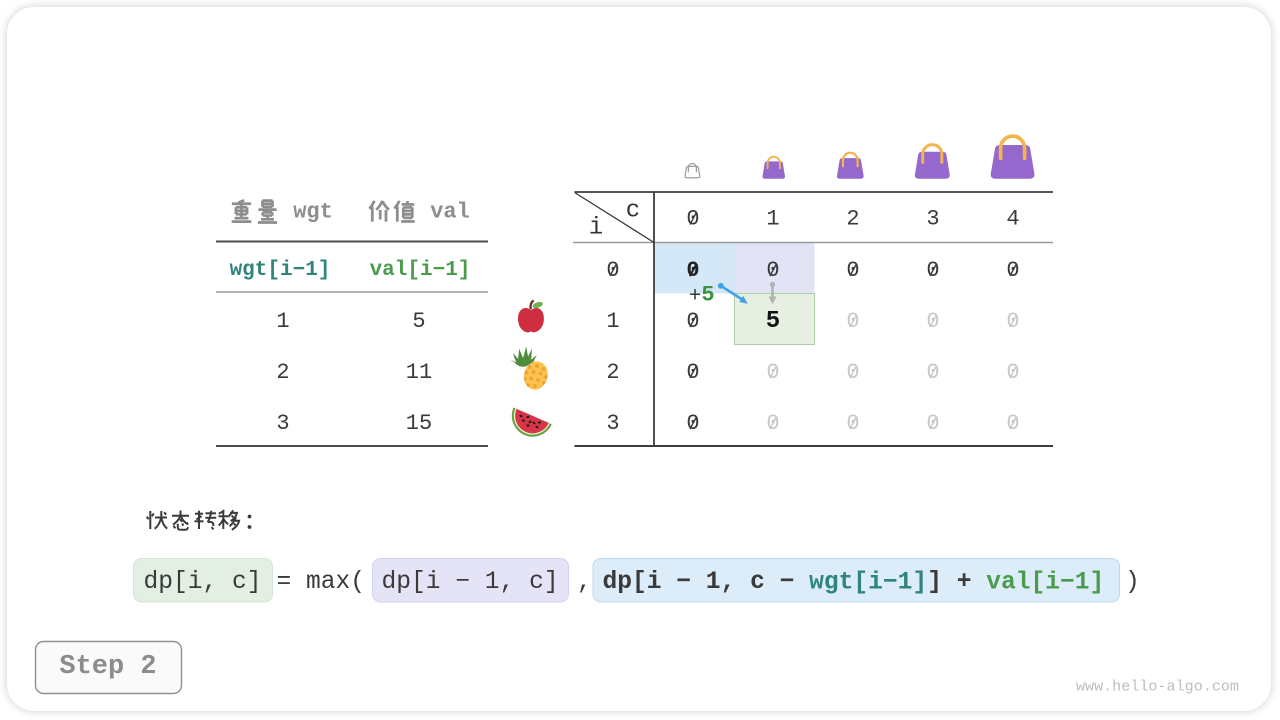 This screenshot has width=1280, height=720. Describe the element at coordinates (313, 212) in the screenshot. I see `svg-text: wgt` at that location.